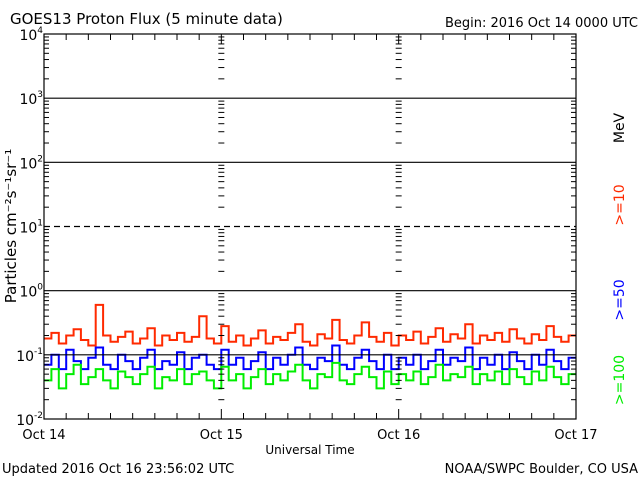 The width and height of the screenshot is (640, 480). I want to click on x-tick-label: Oct 14, so click(43, 435).